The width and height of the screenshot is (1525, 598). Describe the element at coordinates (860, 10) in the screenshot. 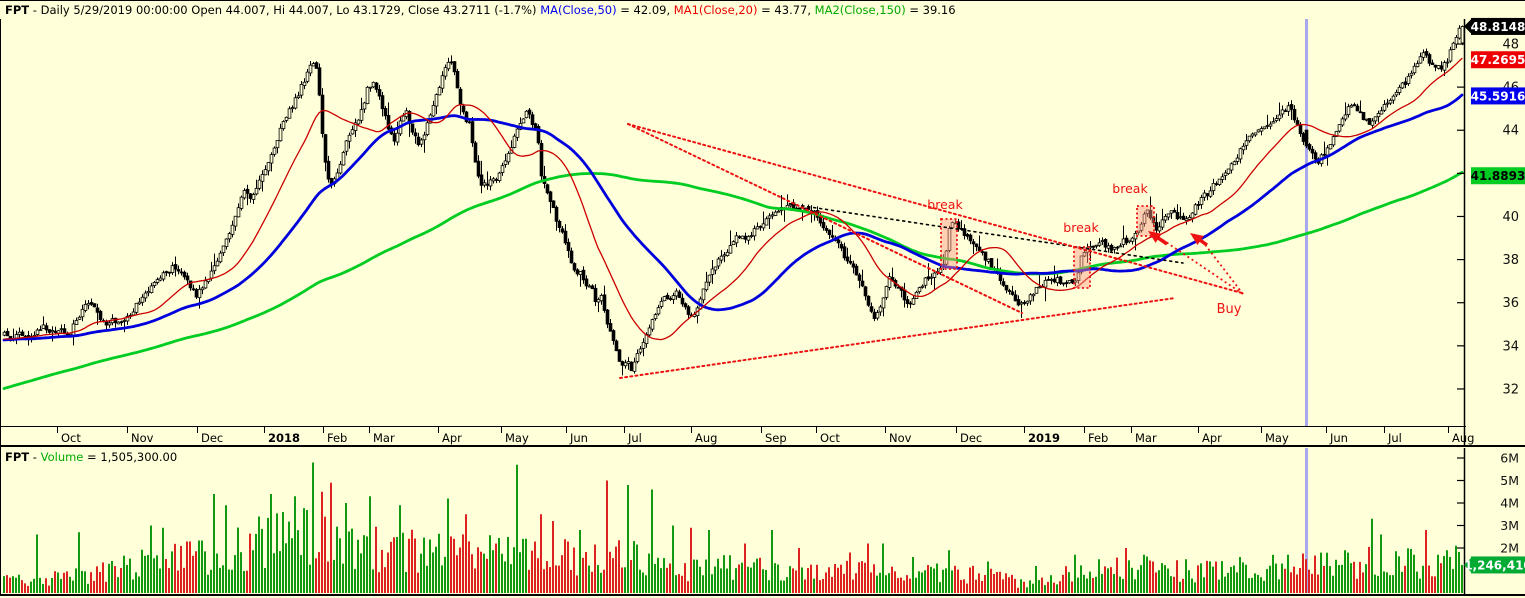

I see `price-title-seg-6: MA2(Close,150)` at that location.